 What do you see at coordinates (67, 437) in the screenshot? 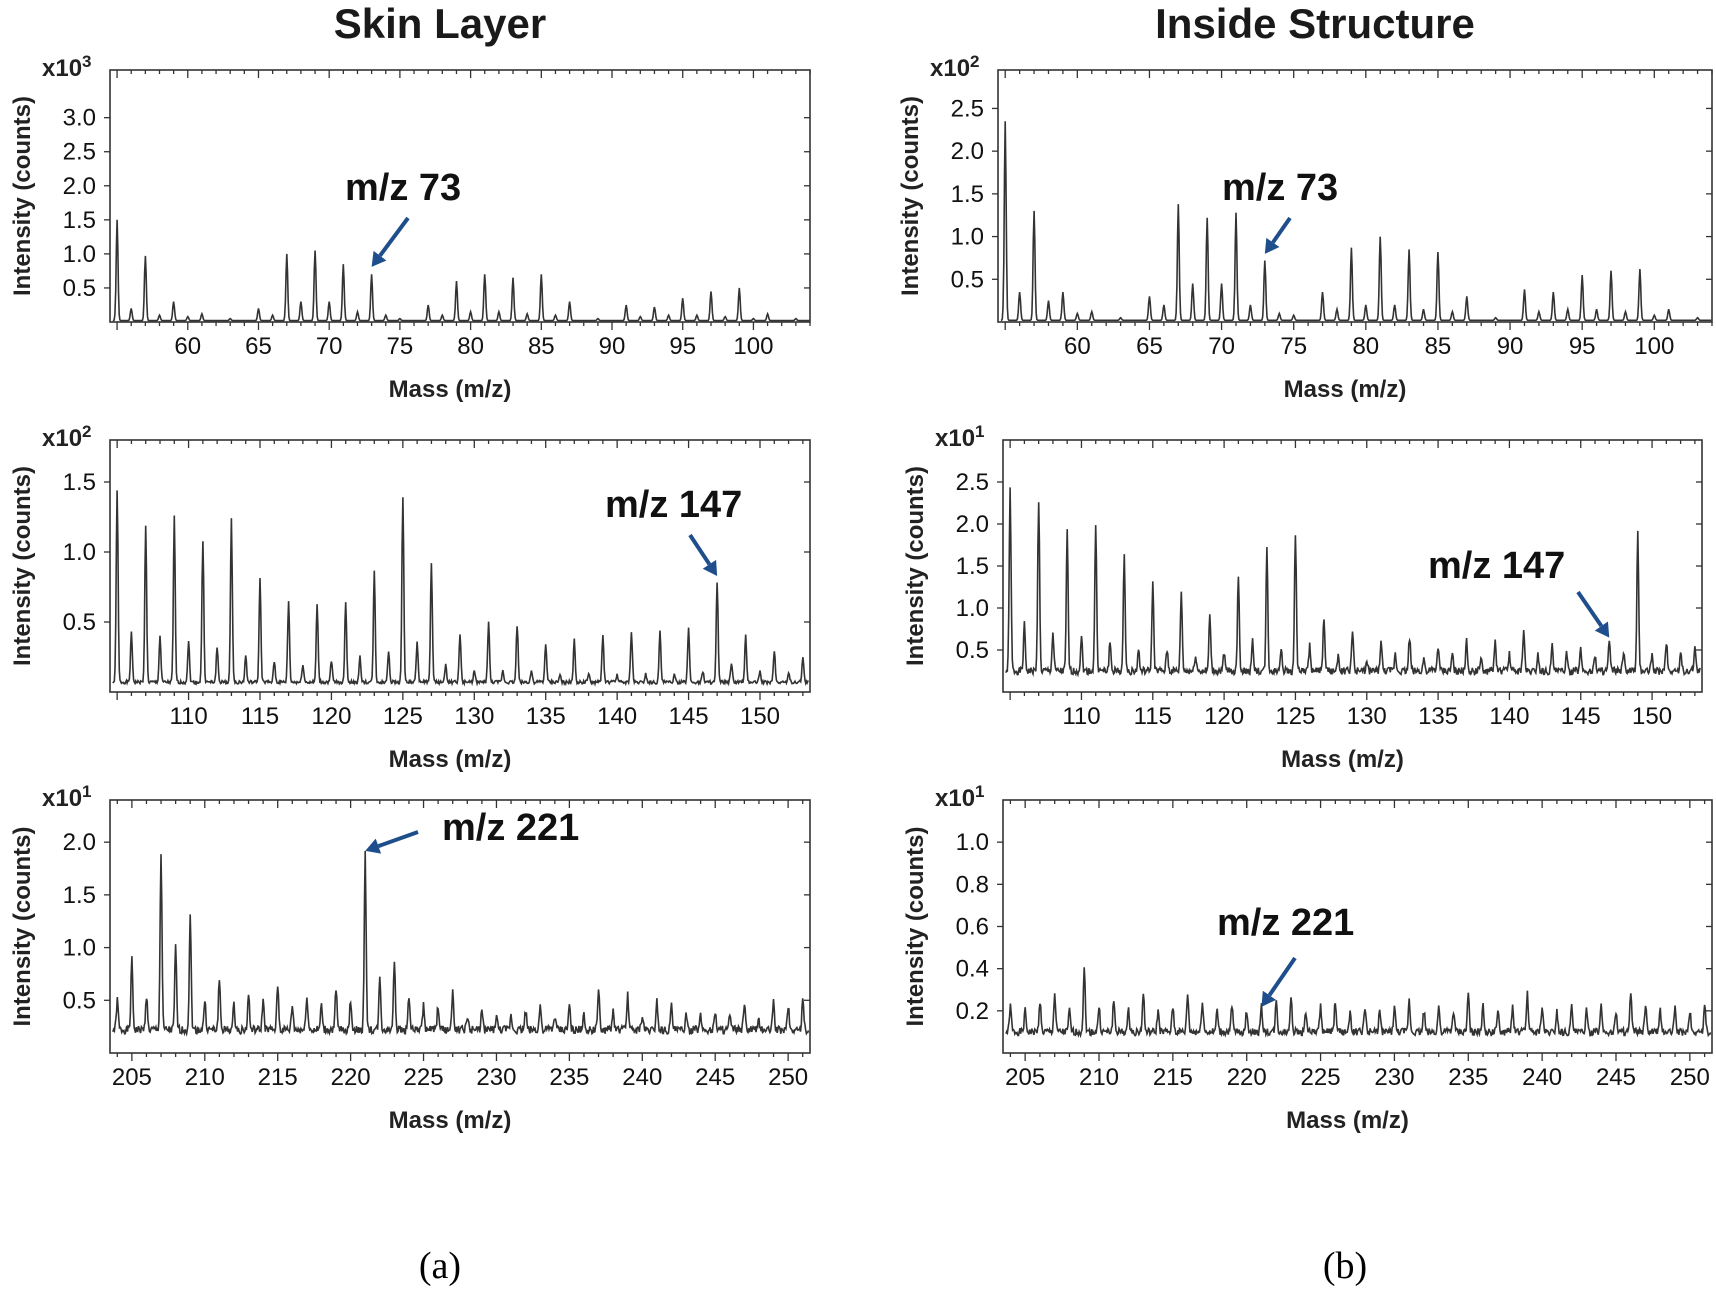
I see `scale-label: x102` at bounding box center [67, 437].